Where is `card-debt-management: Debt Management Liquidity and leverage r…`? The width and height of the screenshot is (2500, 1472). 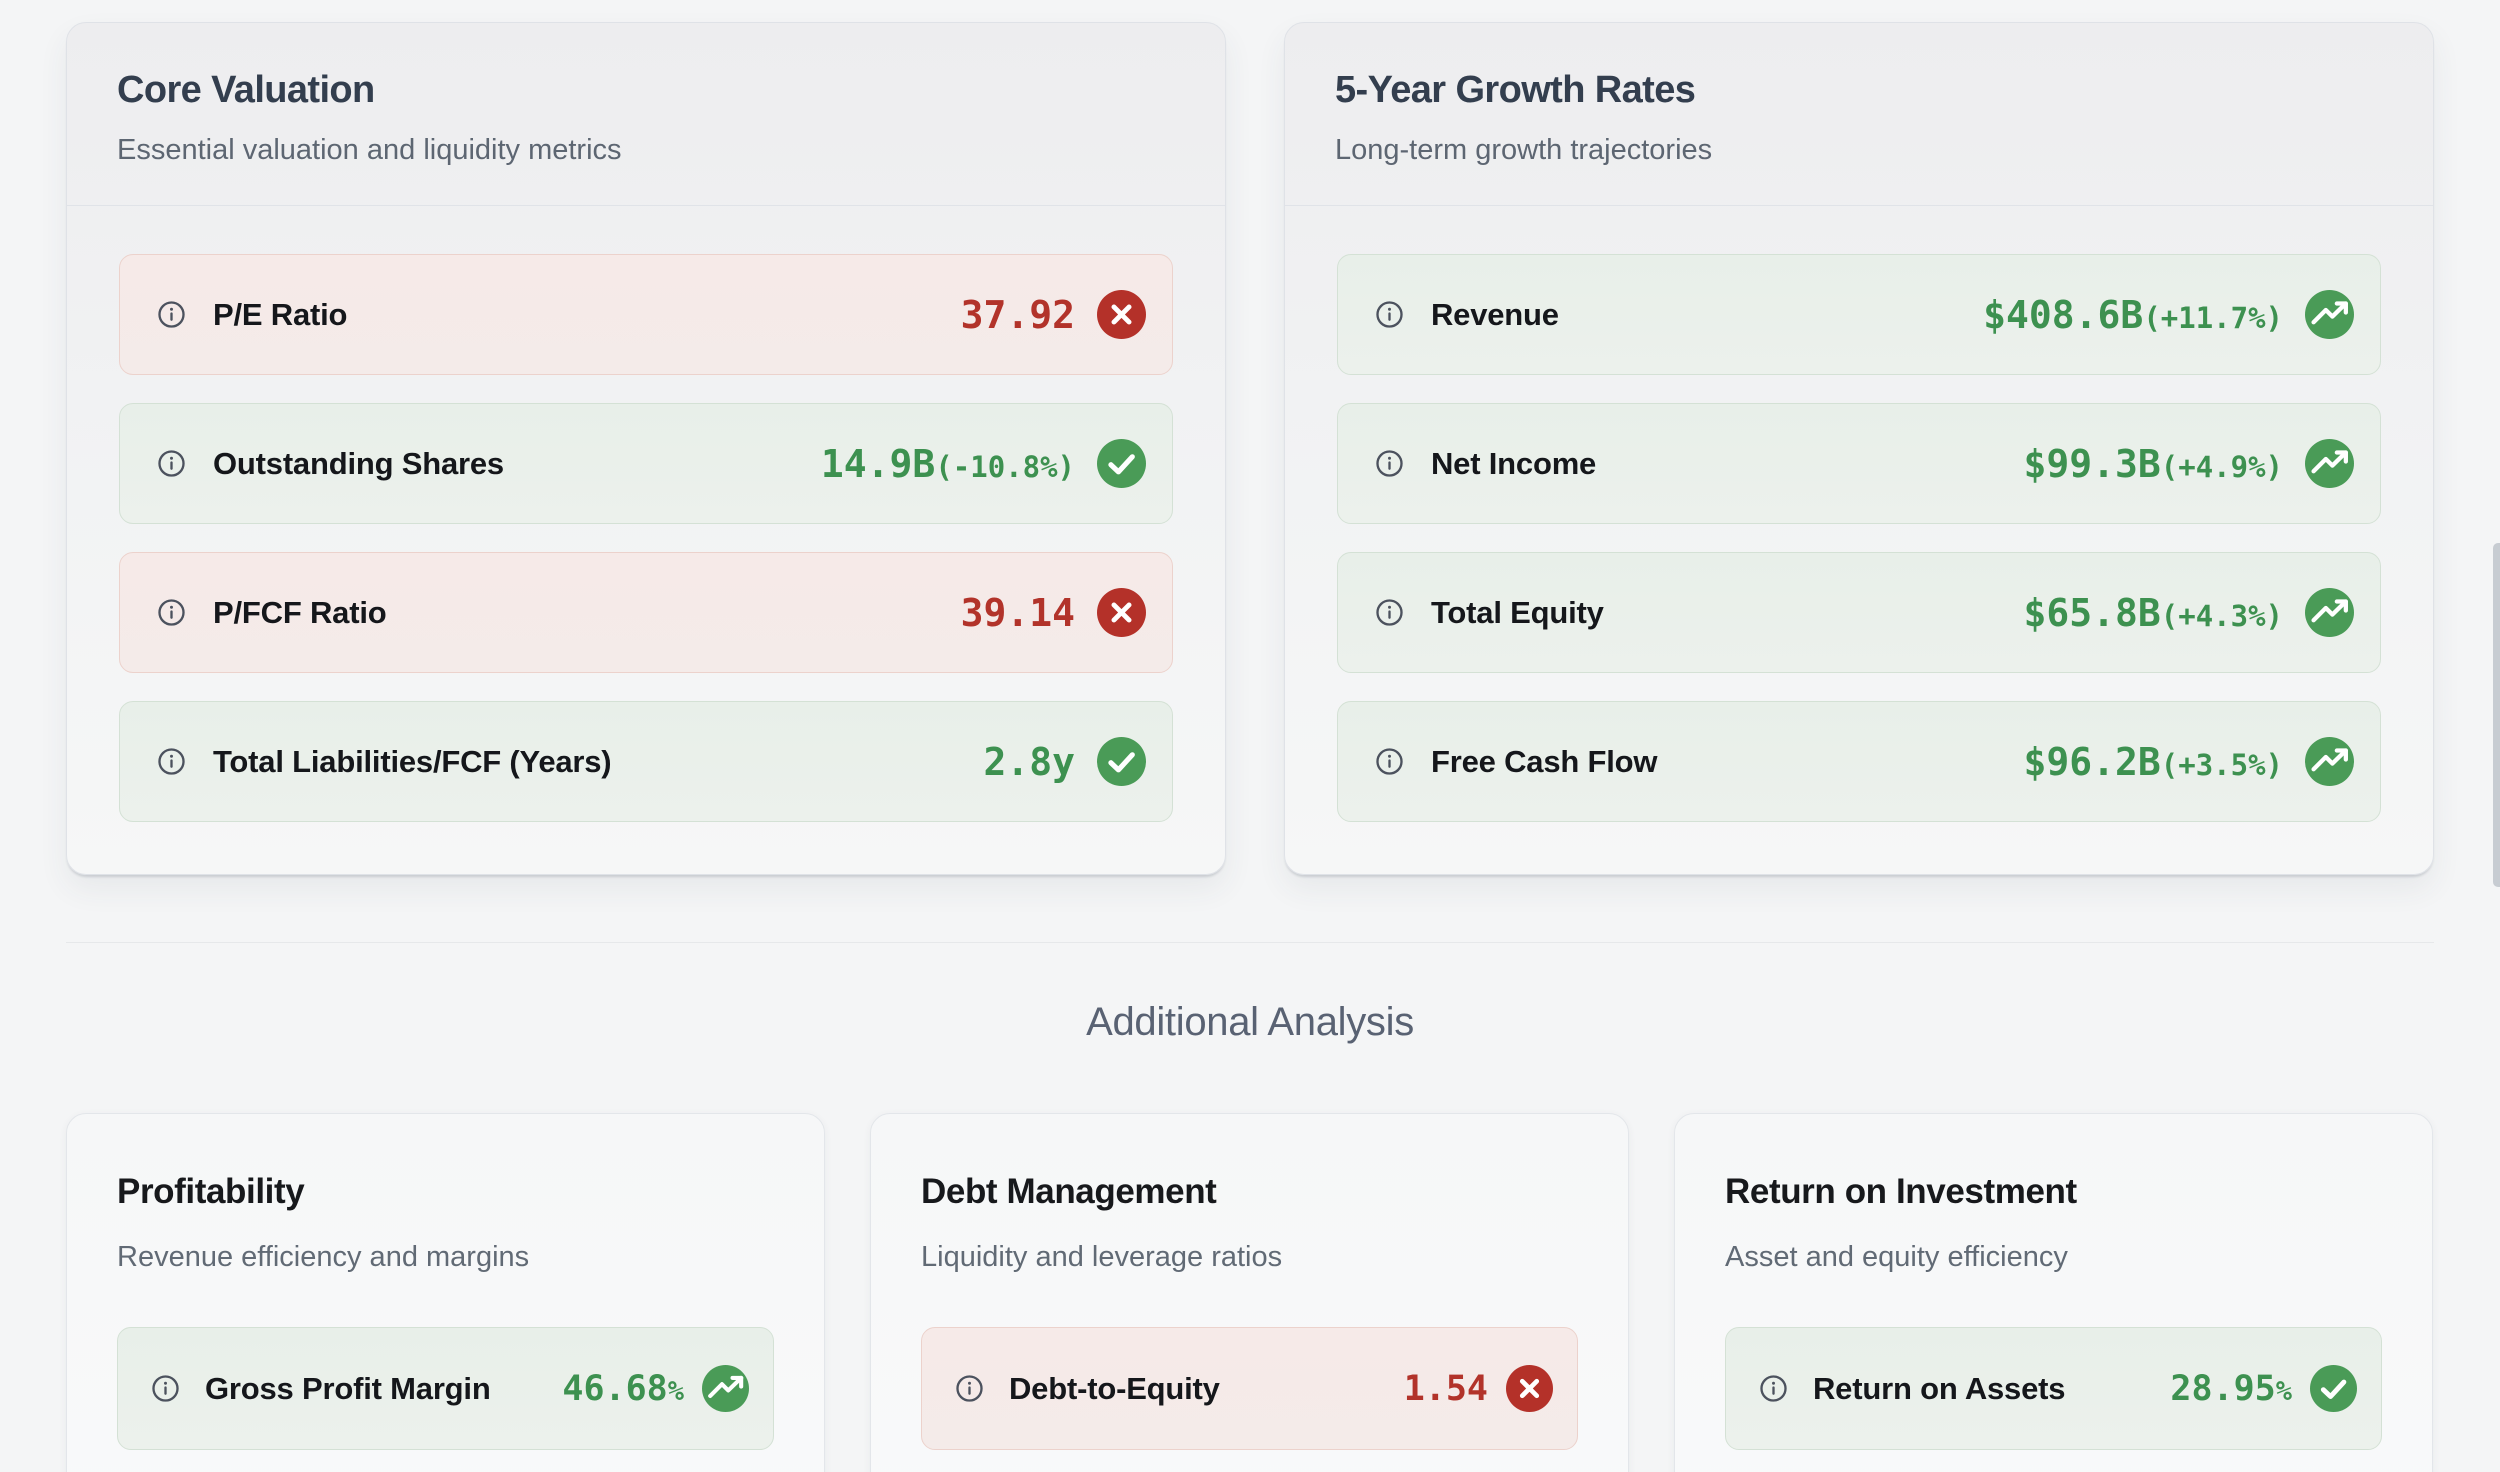 card-debt-management: Debt Management Liquidity and leverage r… is located at coordinates (1249, 1292).